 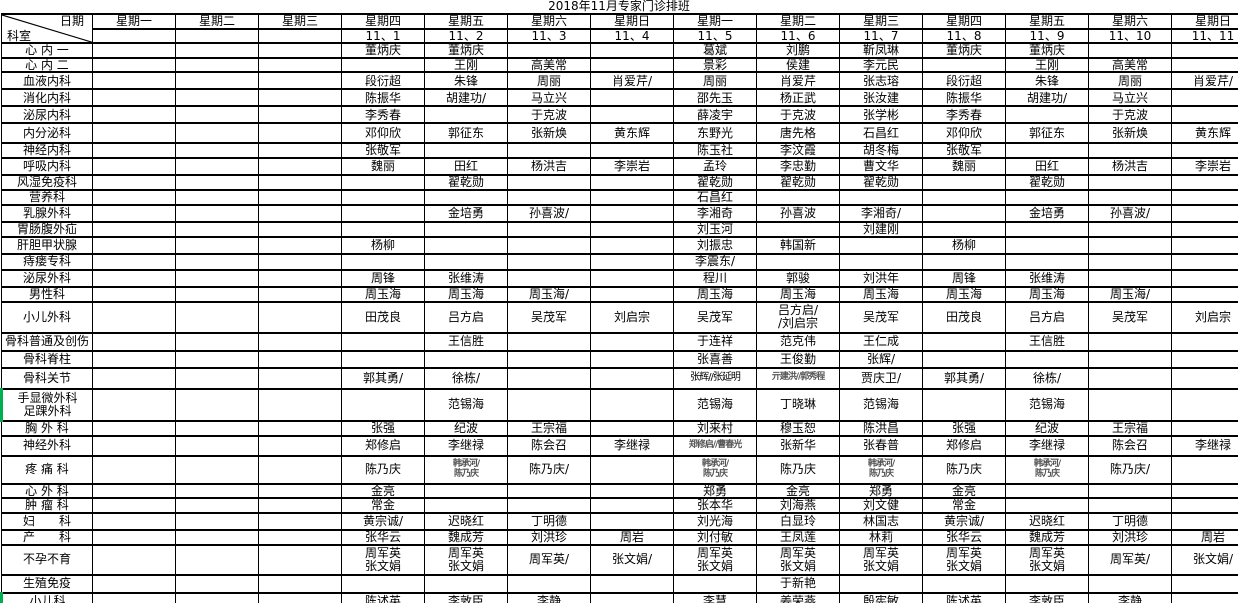 I want to click on schedule-cell: 葛斌, so click(x=715, y=50).